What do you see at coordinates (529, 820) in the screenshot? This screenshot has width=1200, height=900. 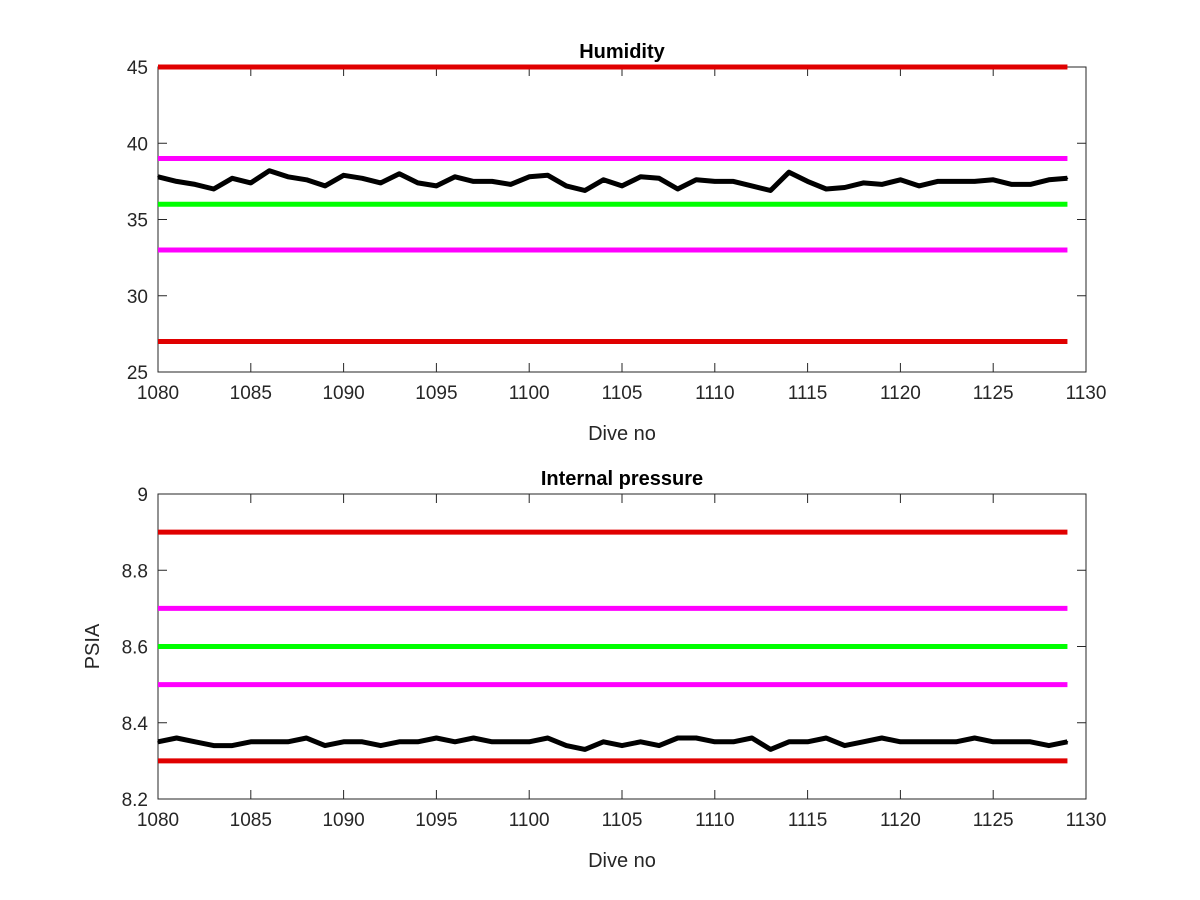 I see `x-tick-label: 1100` at bounding box center [529, 820].